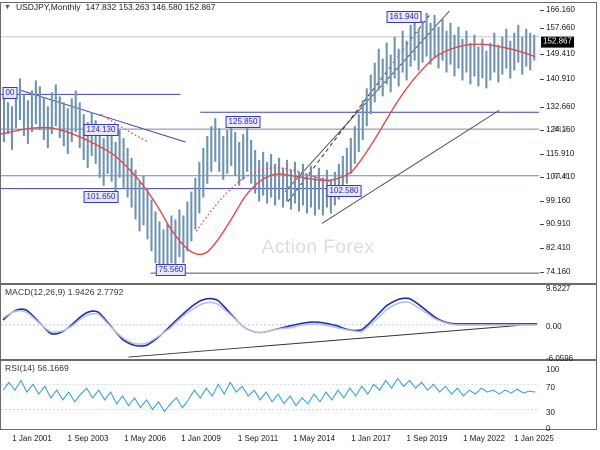 This screenshot has height=450, width=600. I want to click on macd-trendline, so click(333, 340).